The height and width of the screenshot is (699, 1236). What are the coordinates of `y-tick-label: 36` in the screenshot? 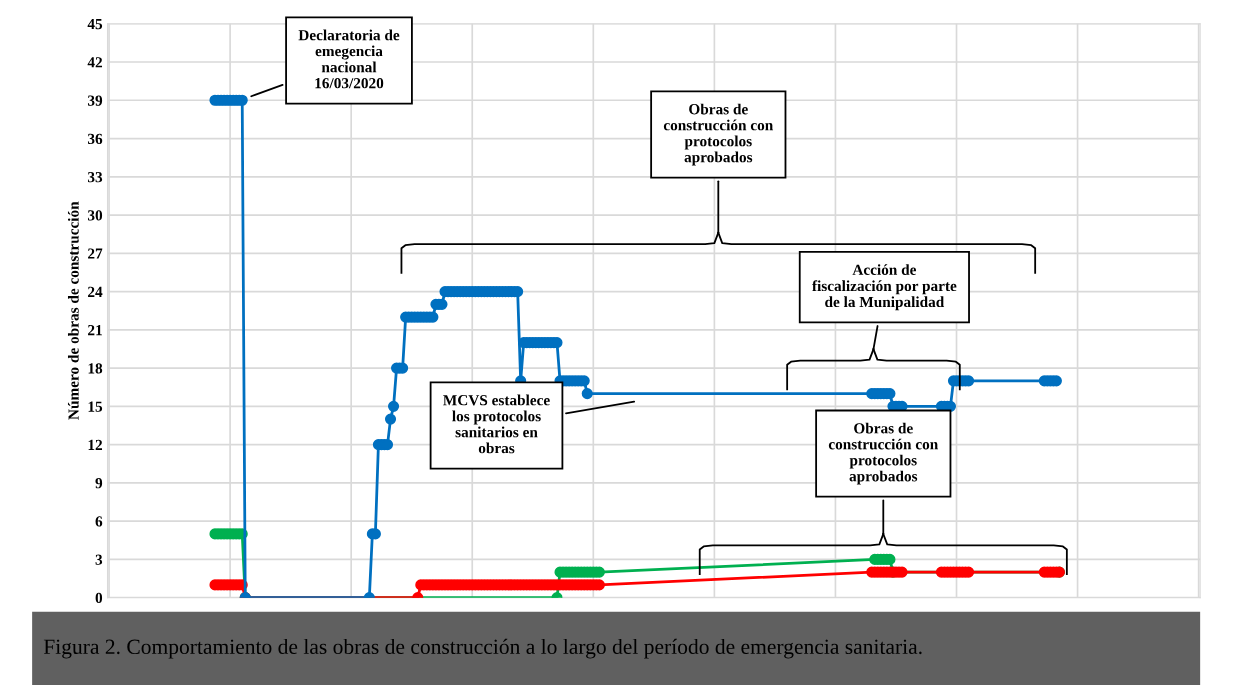 It's located at (95, 138).